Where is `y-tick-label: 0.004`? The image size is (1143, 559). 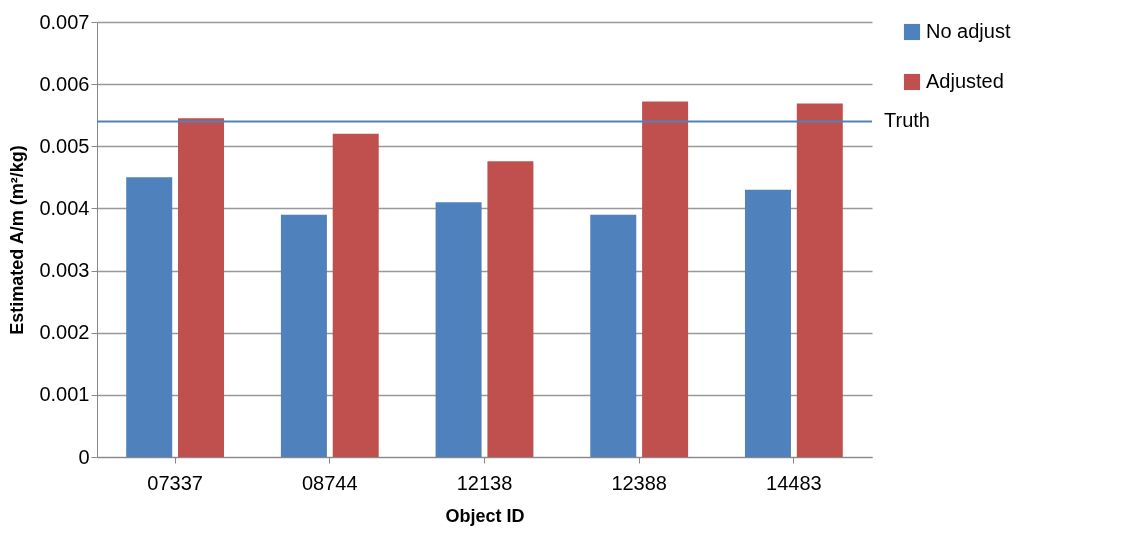
y-tick-label: 0.004 is located at coordinates (64, 207).